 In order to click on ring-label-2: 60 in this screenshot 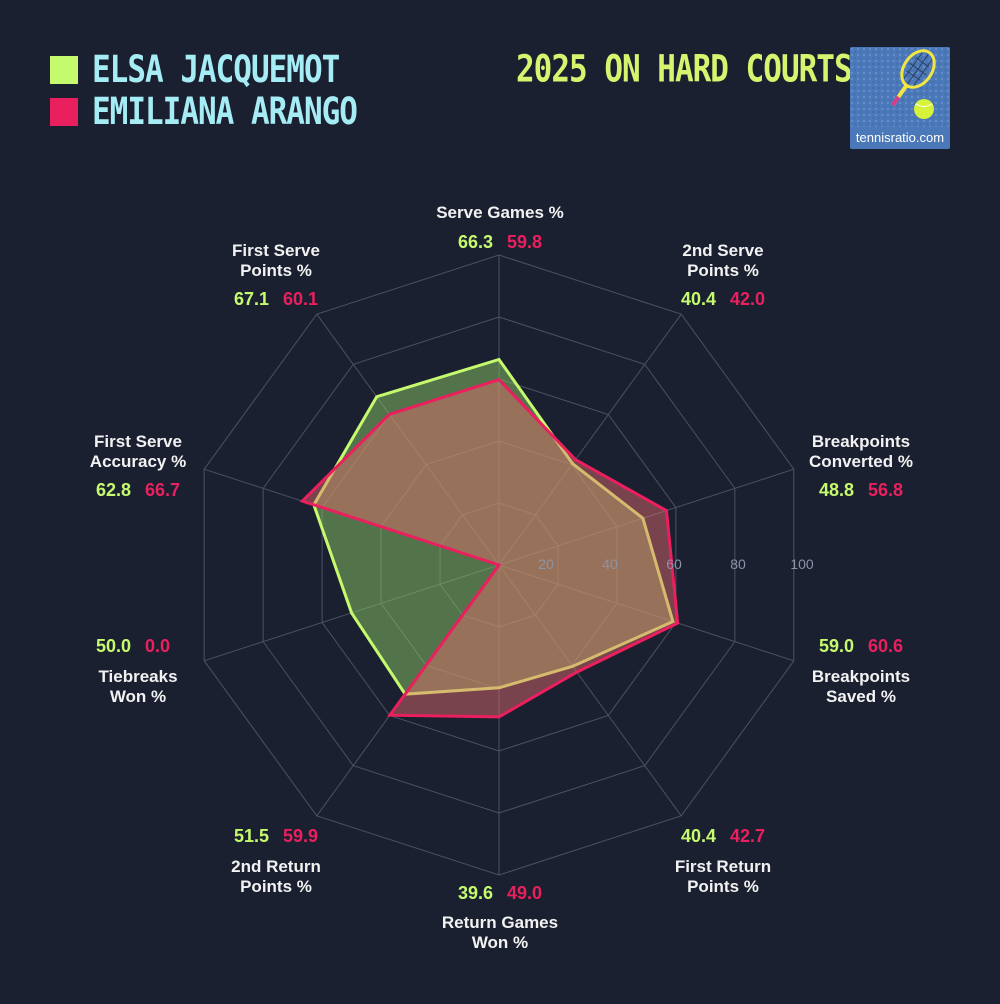, I will do `click(674, 564)`.